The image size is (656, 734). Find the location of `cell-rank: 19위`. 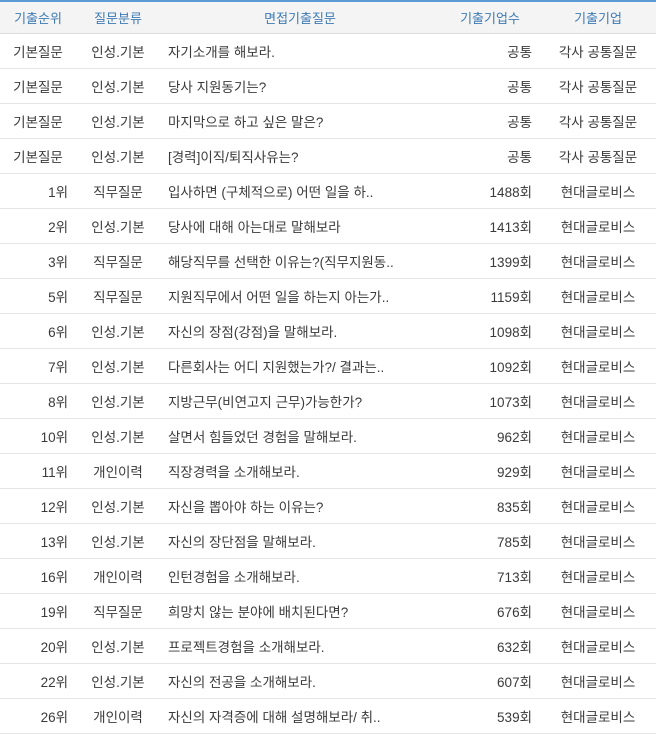

cell-rank: 19위 is located at coordinates (38, 611).